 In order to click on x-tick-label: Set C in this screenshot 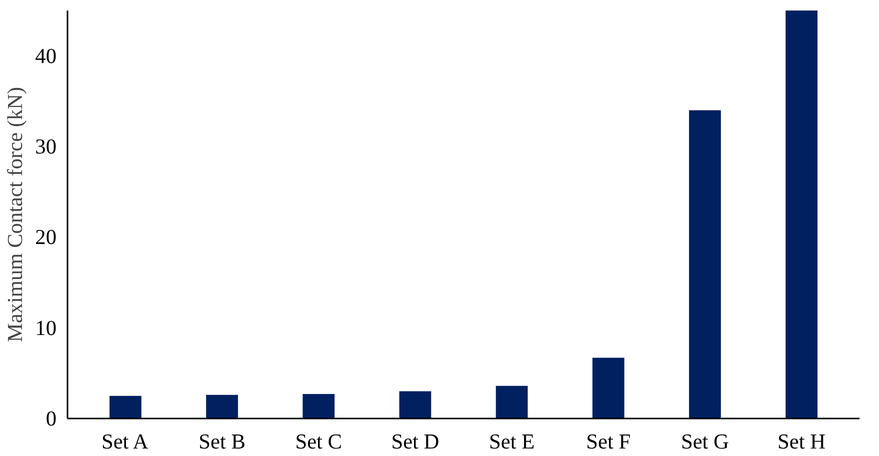, I will do `click(318, 442)`.